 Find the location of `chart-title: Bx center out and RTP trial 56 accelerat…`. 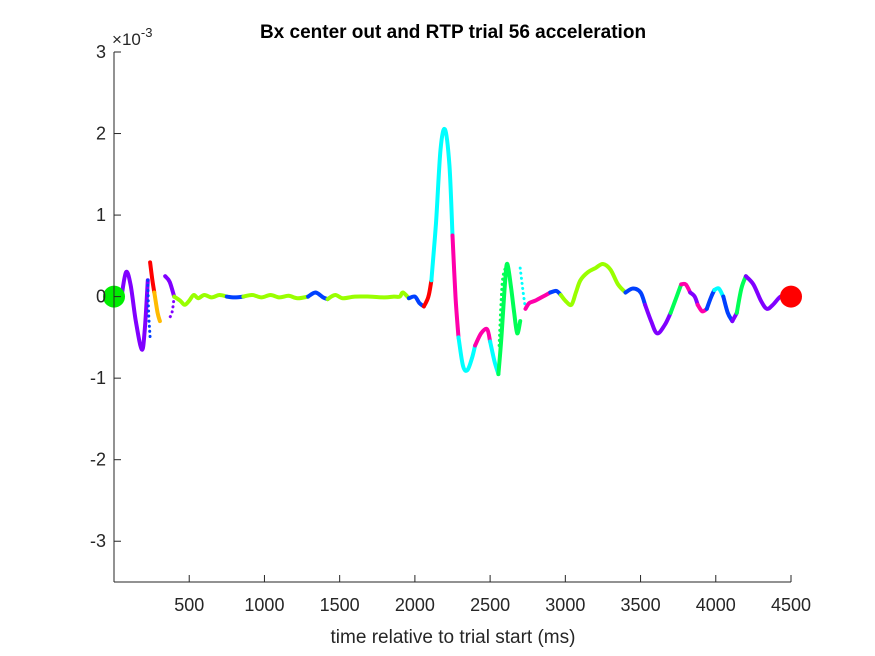

chart-title: Bx center out and RTP trial 56 accelerat… is located at coordinates (453, 32).